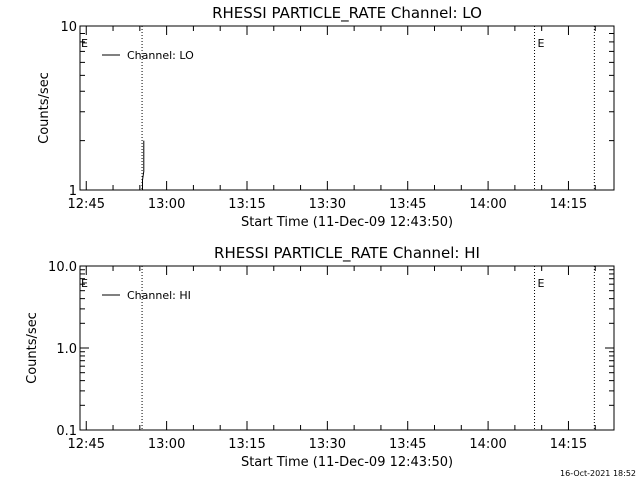 The height and width of the screenshot is (485, 640). I want to click on panel-1-series-line, so click(143, 165).